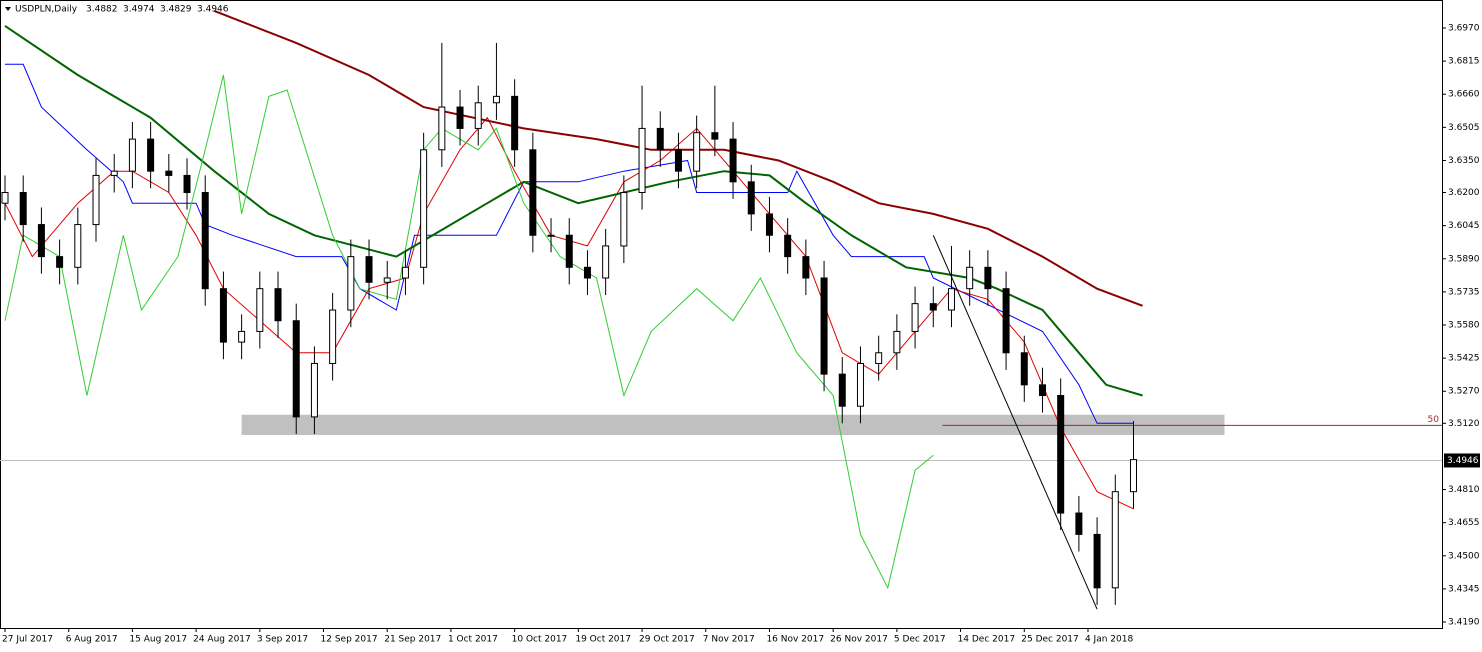 The width and height of the screenshot is (1482, 652). Describe the element at coordinates (27, 640) in the screenshot. I see `x-tick-label: 27 Jul 2017` at that location.